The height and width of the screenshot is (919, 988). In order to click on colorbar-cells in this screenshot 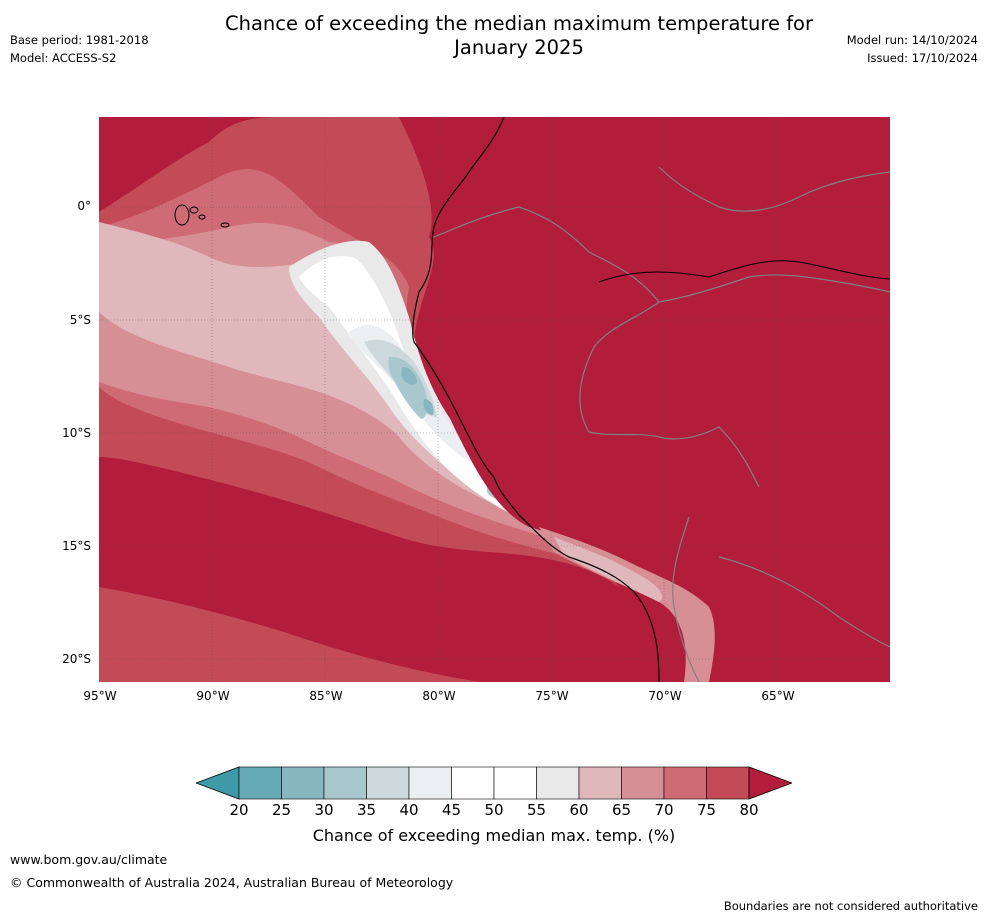, I will do `click(494, 783)`.